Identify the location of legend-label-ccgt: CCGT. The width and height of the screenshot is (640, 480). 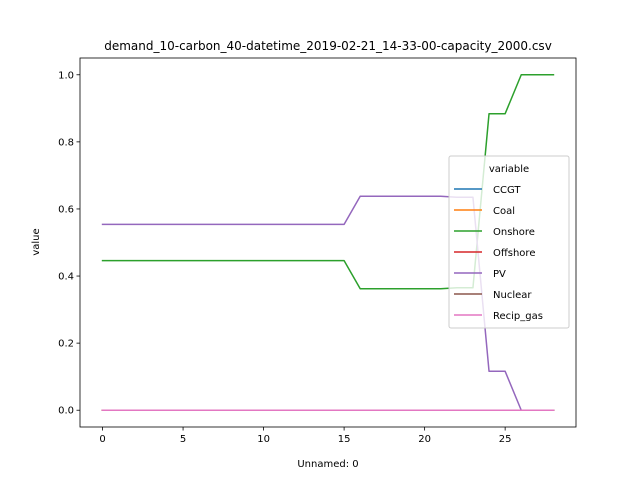
(507, 190).